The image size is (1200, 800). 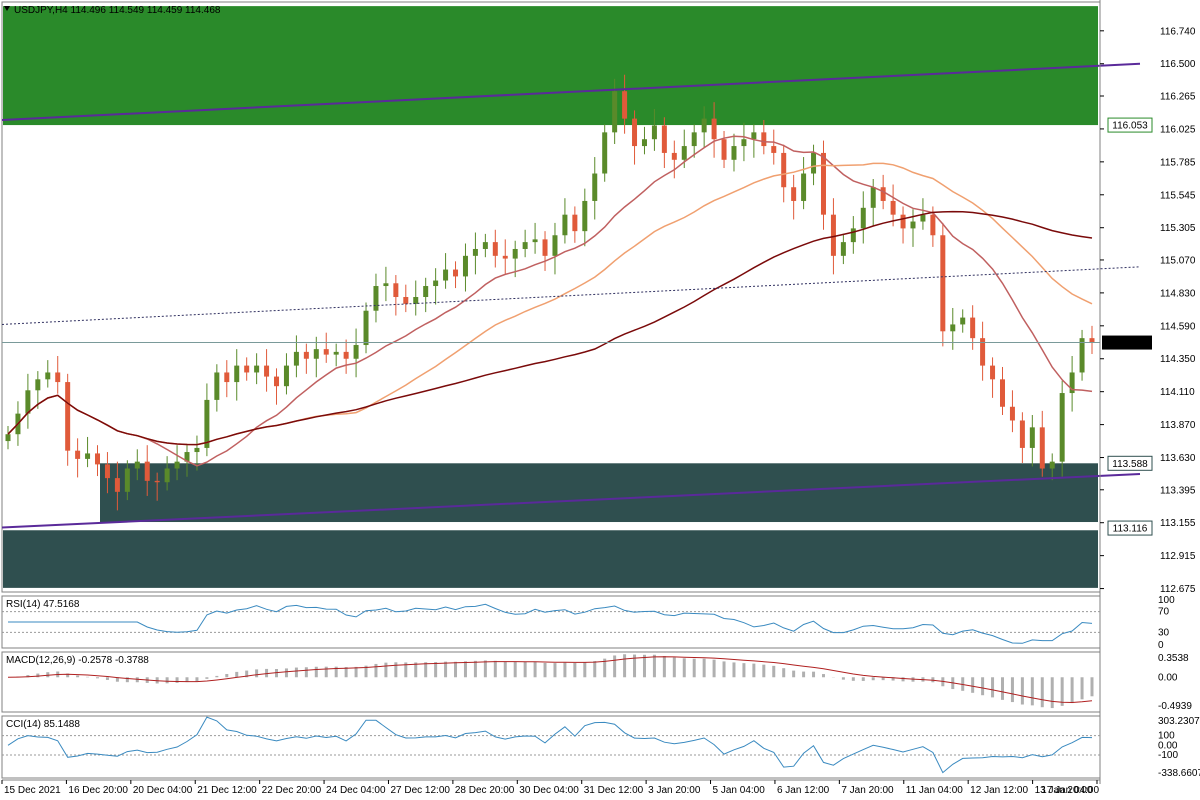 What do you see at coordinates (549, 790) in the screenshot?
I see `x-tick-label: 30 Dec 04:00` at bounding box center [549, 790].